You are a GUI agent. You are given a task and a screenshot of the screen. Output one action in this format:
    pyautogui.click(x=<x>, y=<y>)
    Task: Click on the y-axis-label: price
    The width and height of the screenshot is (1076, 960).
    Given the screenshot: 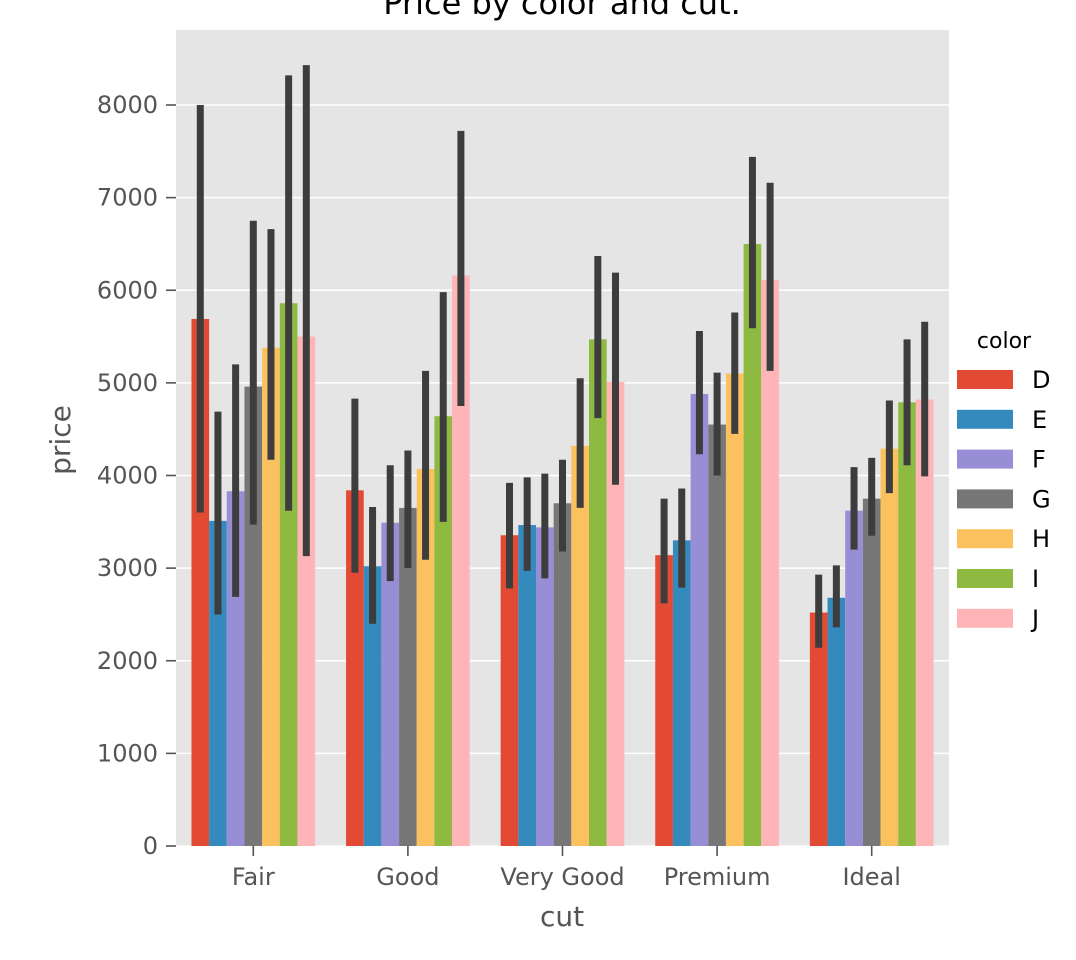 What is the action you would take?
    pyautogui.click(x=60, y=440)
    